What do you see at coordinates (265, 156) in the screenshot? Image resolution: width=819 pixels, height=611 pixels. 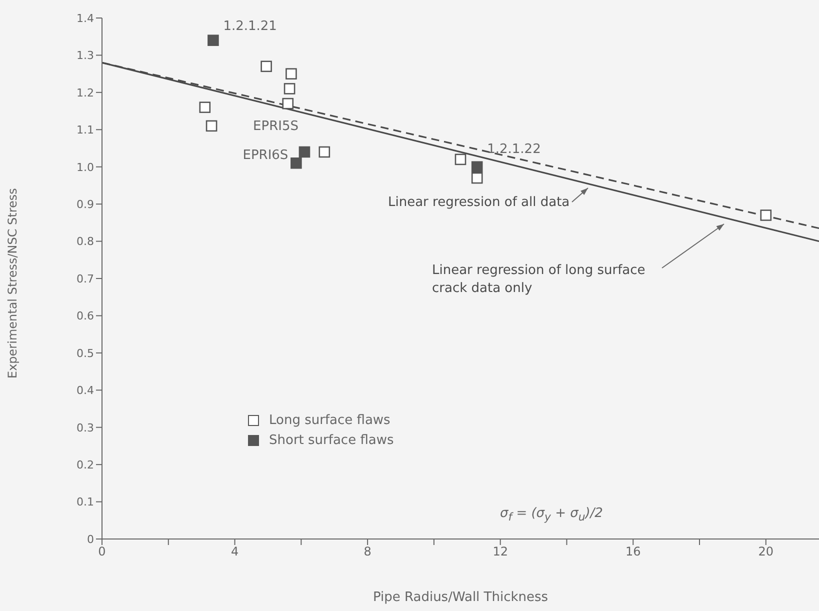 I see `annotation: EPRI6S` at bounding box center [265, 156].